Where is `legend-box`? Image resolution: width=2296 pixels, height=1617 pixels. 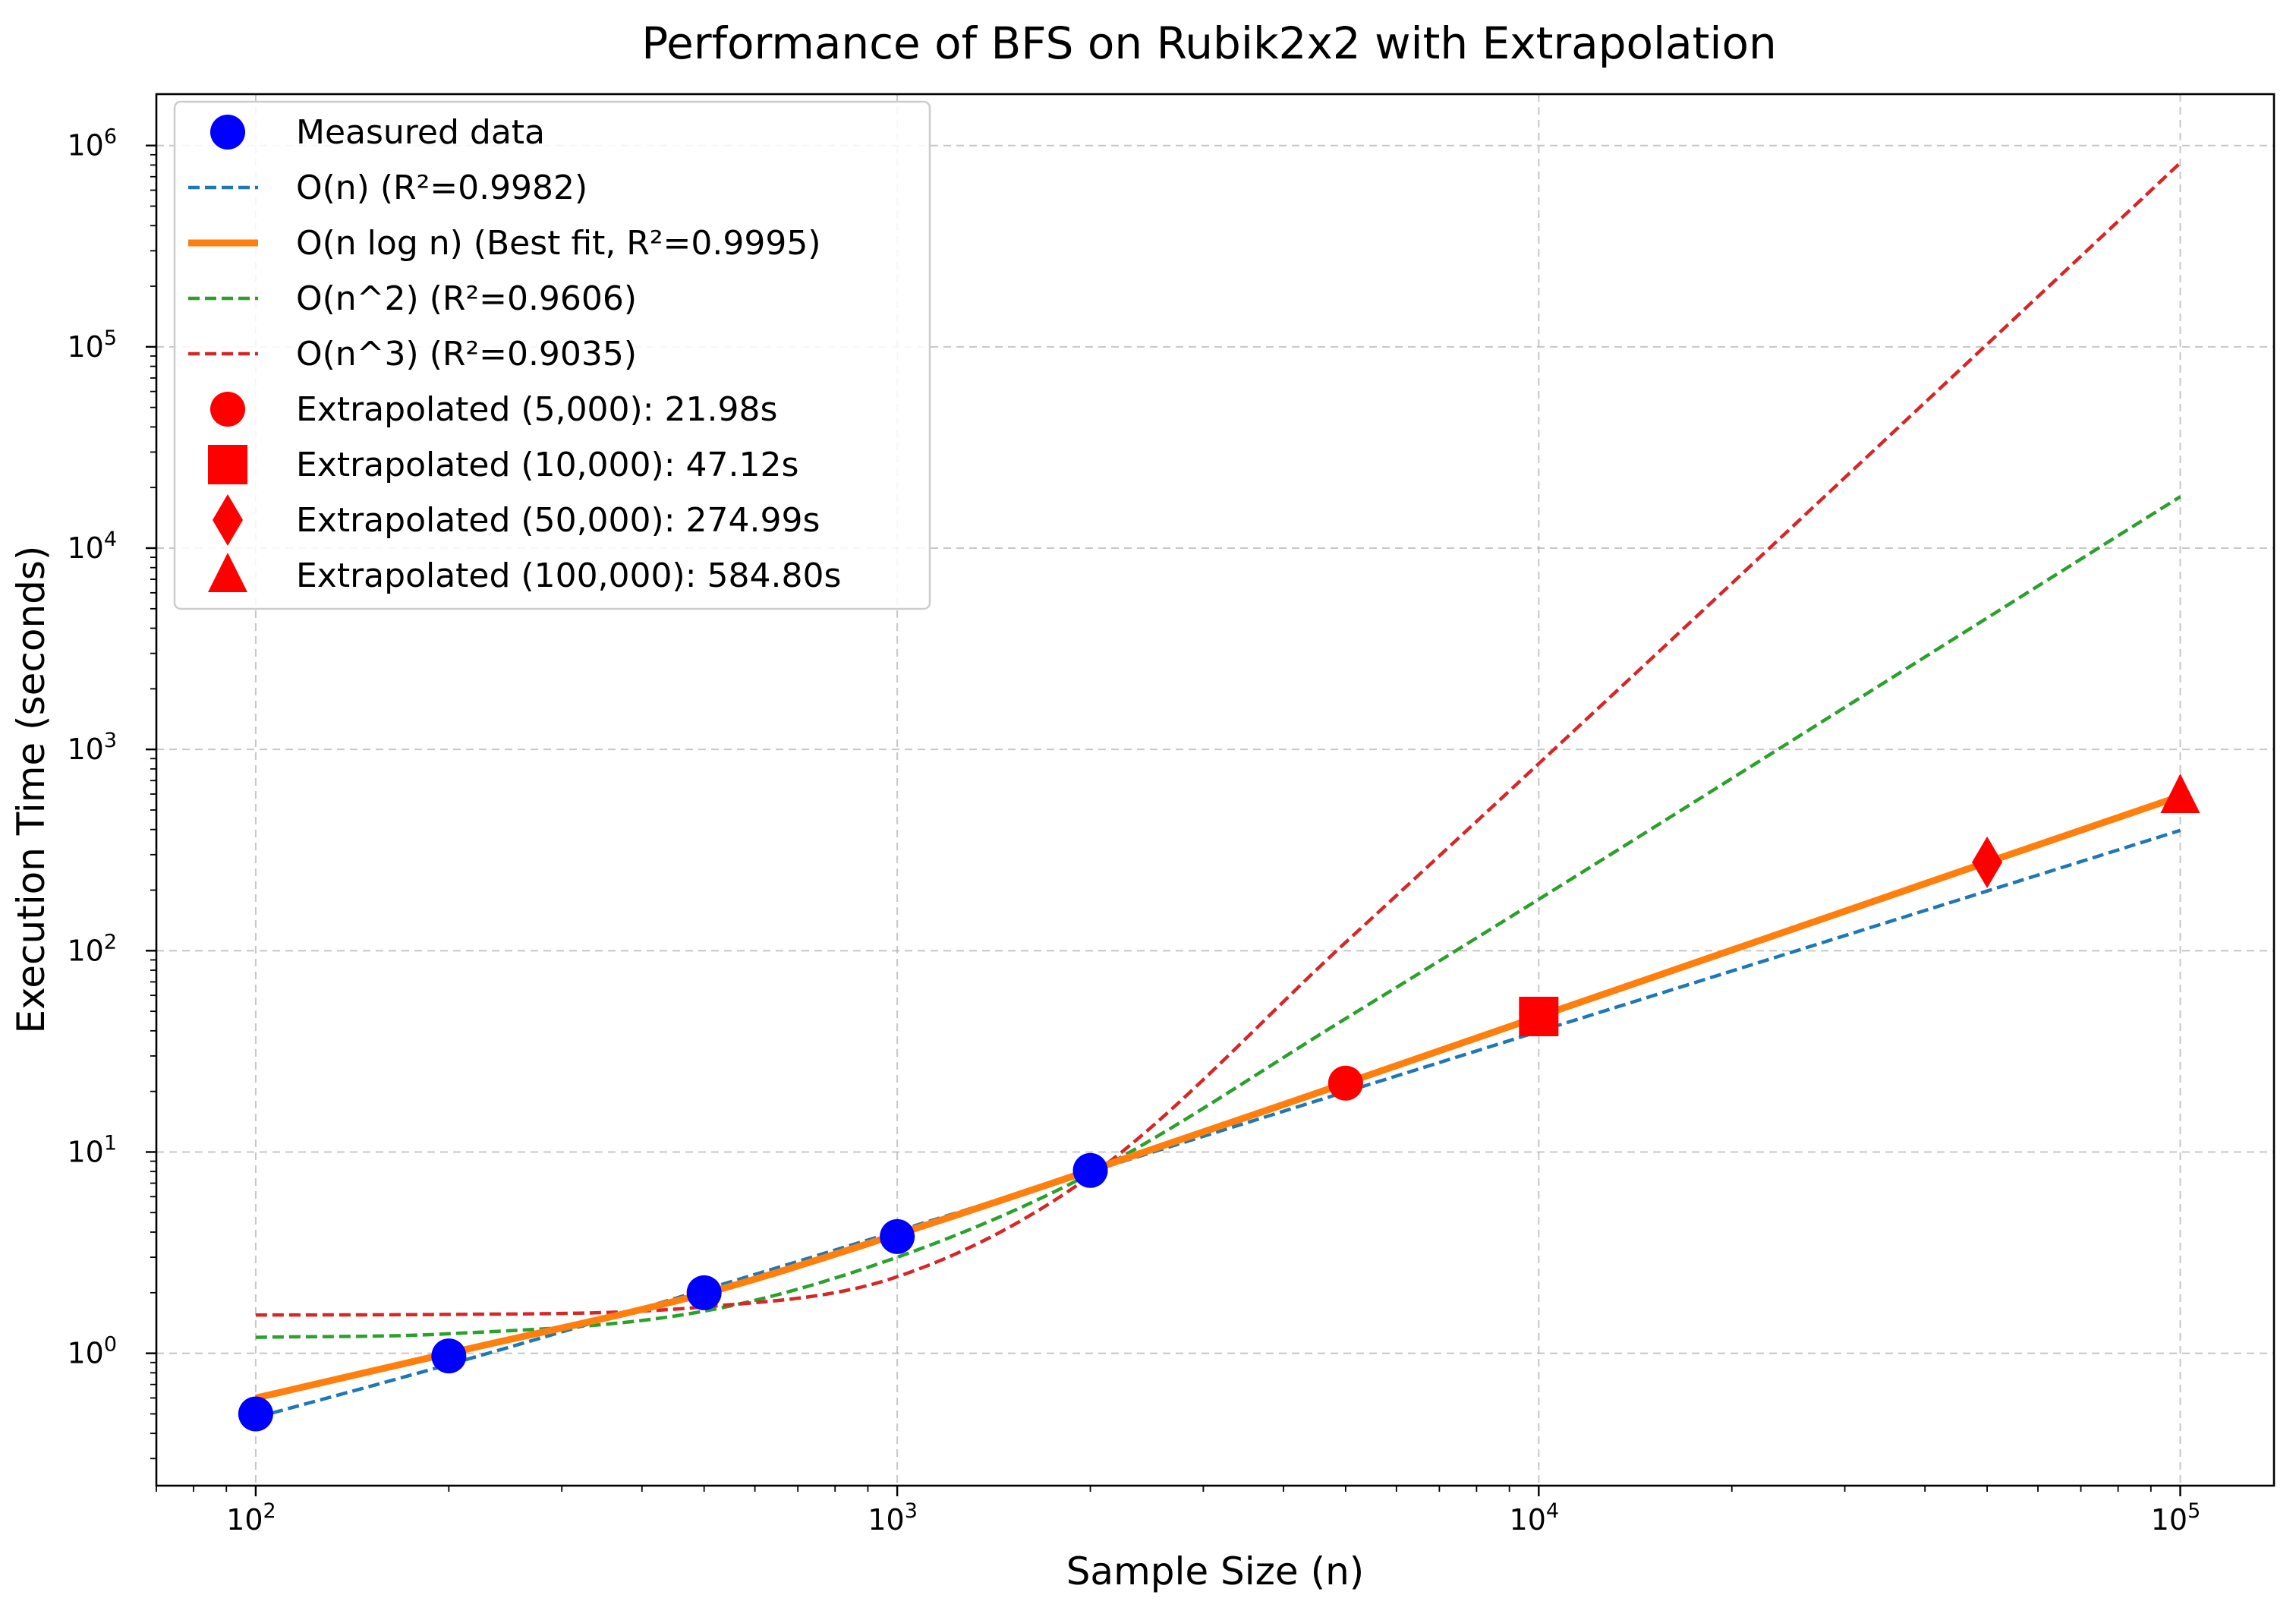
legend-box is located at coordinates (552, 355).